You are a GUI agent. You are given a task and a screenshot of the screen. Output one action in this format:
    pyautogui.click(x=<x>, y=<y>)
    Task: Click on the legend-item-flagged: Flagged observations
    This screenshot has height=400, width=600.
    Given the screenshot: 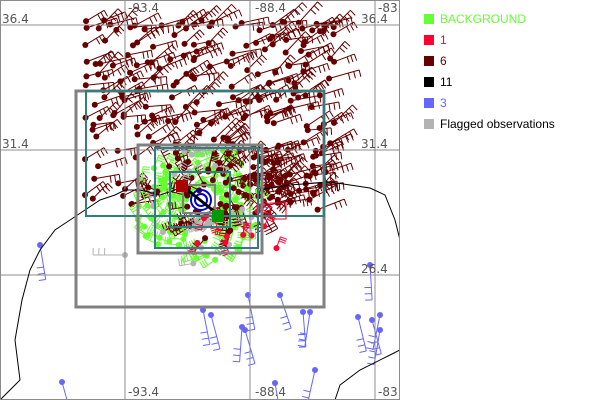 What is the action you would take?
    pyautogui.click(x=489, y=123)
    